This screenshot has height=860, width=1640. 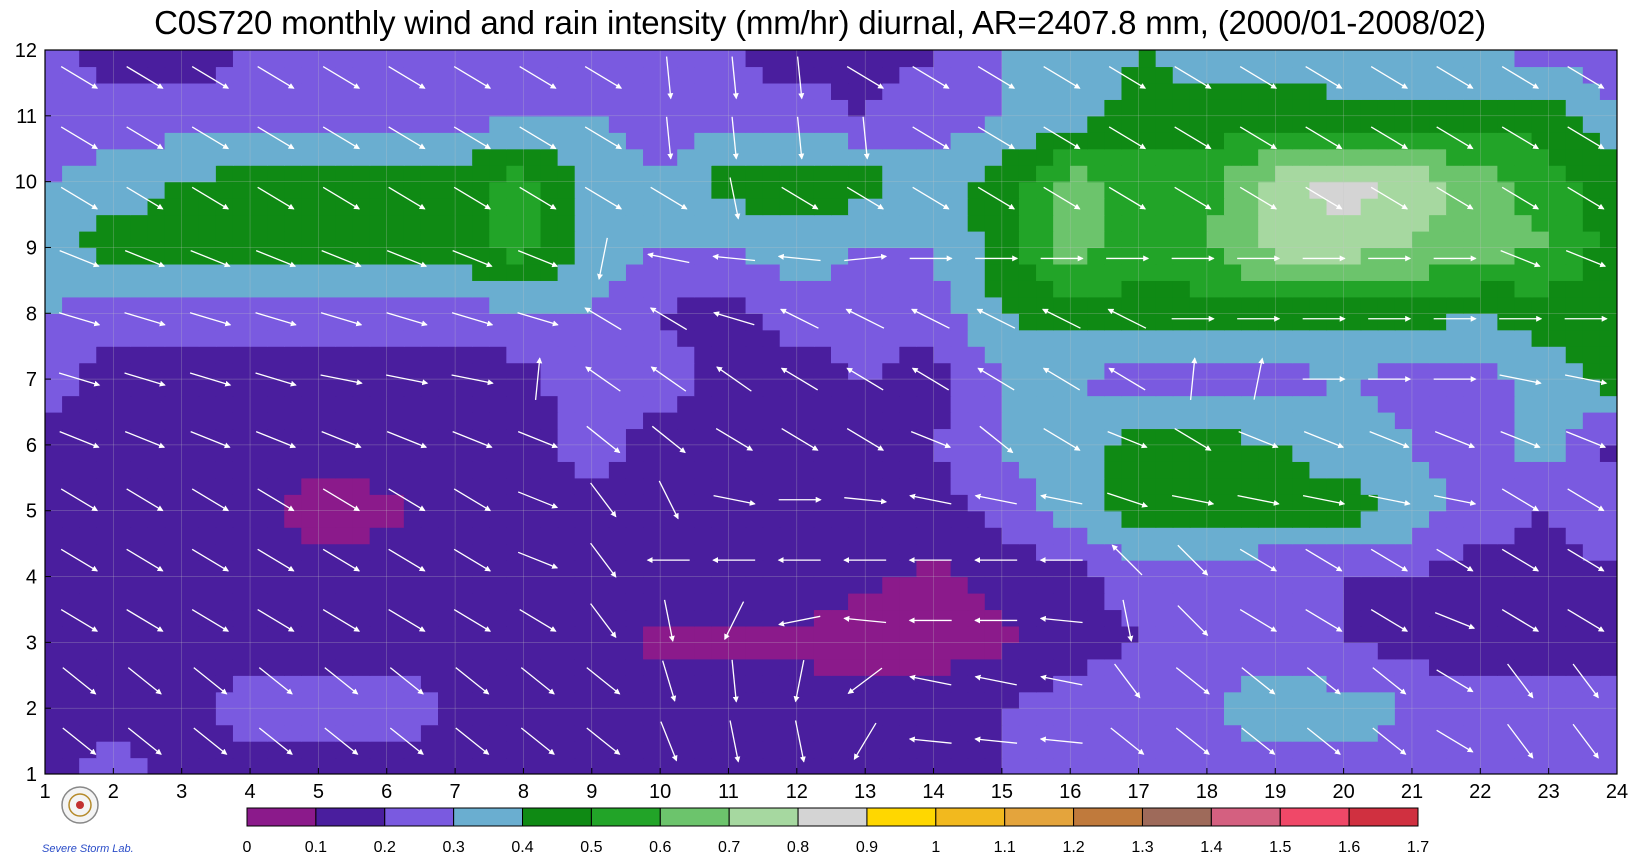 What do you see at coordinates (935, 847) in the screenshot?
I see `colorbar-label: 1` at bounding box center [935, 847].